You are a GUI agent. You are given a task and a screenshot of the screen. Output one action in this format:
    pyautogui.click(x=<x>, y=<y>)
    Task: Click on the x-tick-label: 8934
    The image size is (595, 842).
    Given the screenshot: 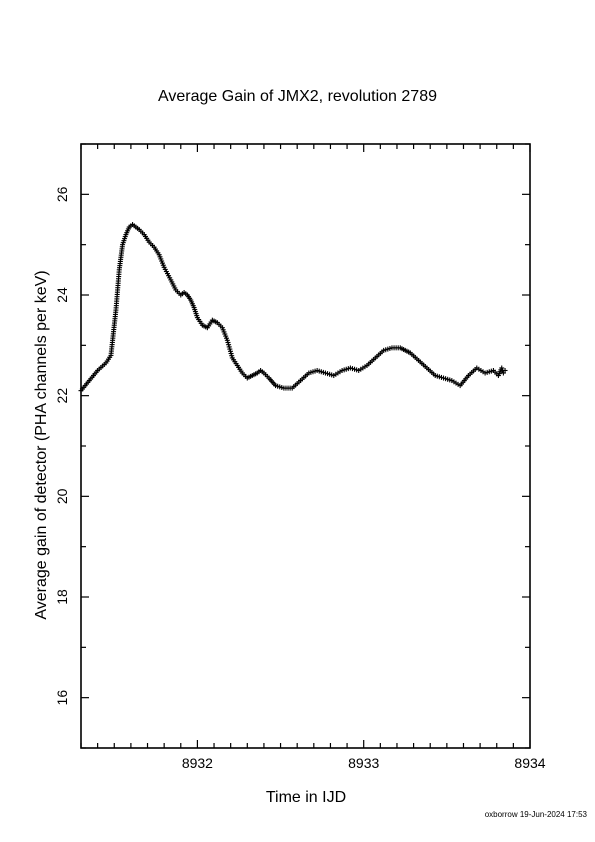 What is the action you would take?
    pyautogui.click(x=529, y=763)
    